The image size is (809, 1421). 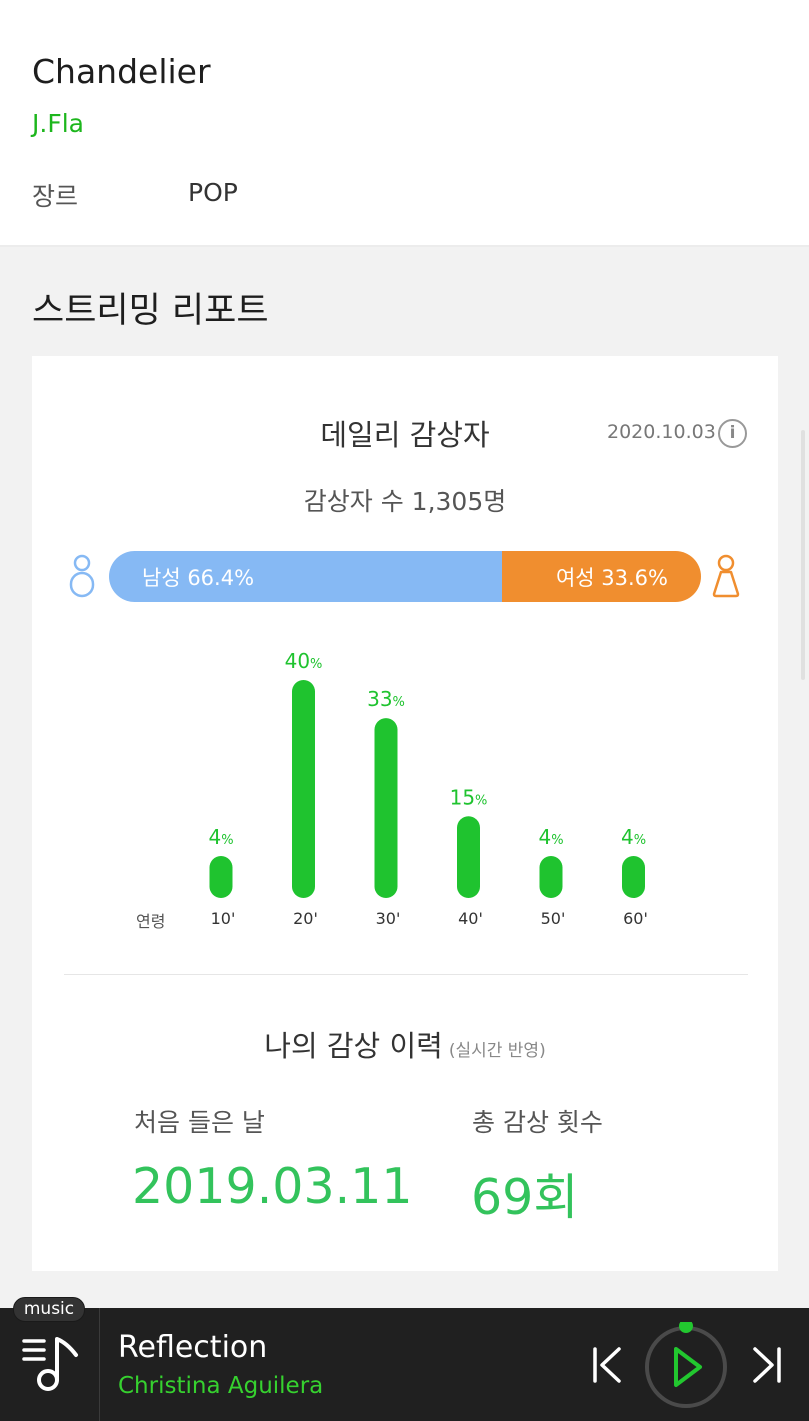 I want to click on song-title: Chandelier, so click(x=121, y=71).